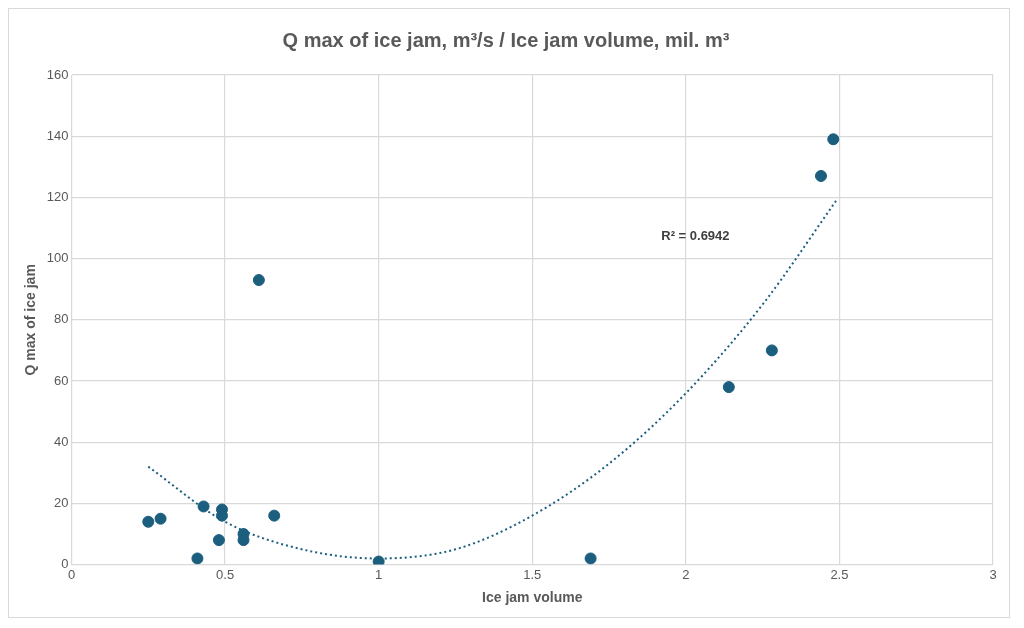 The width and height of the screenshot is (1024, 628). Describe the element at coordinates (61, 502) in the screenshot. I see `y-tick-label: 20` at that location.